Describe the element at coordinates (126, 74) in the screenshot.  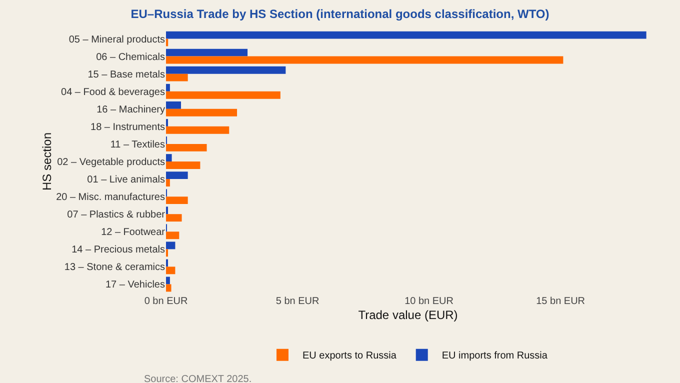
I see `y-tick-label: 15 – Base metals` at that location.